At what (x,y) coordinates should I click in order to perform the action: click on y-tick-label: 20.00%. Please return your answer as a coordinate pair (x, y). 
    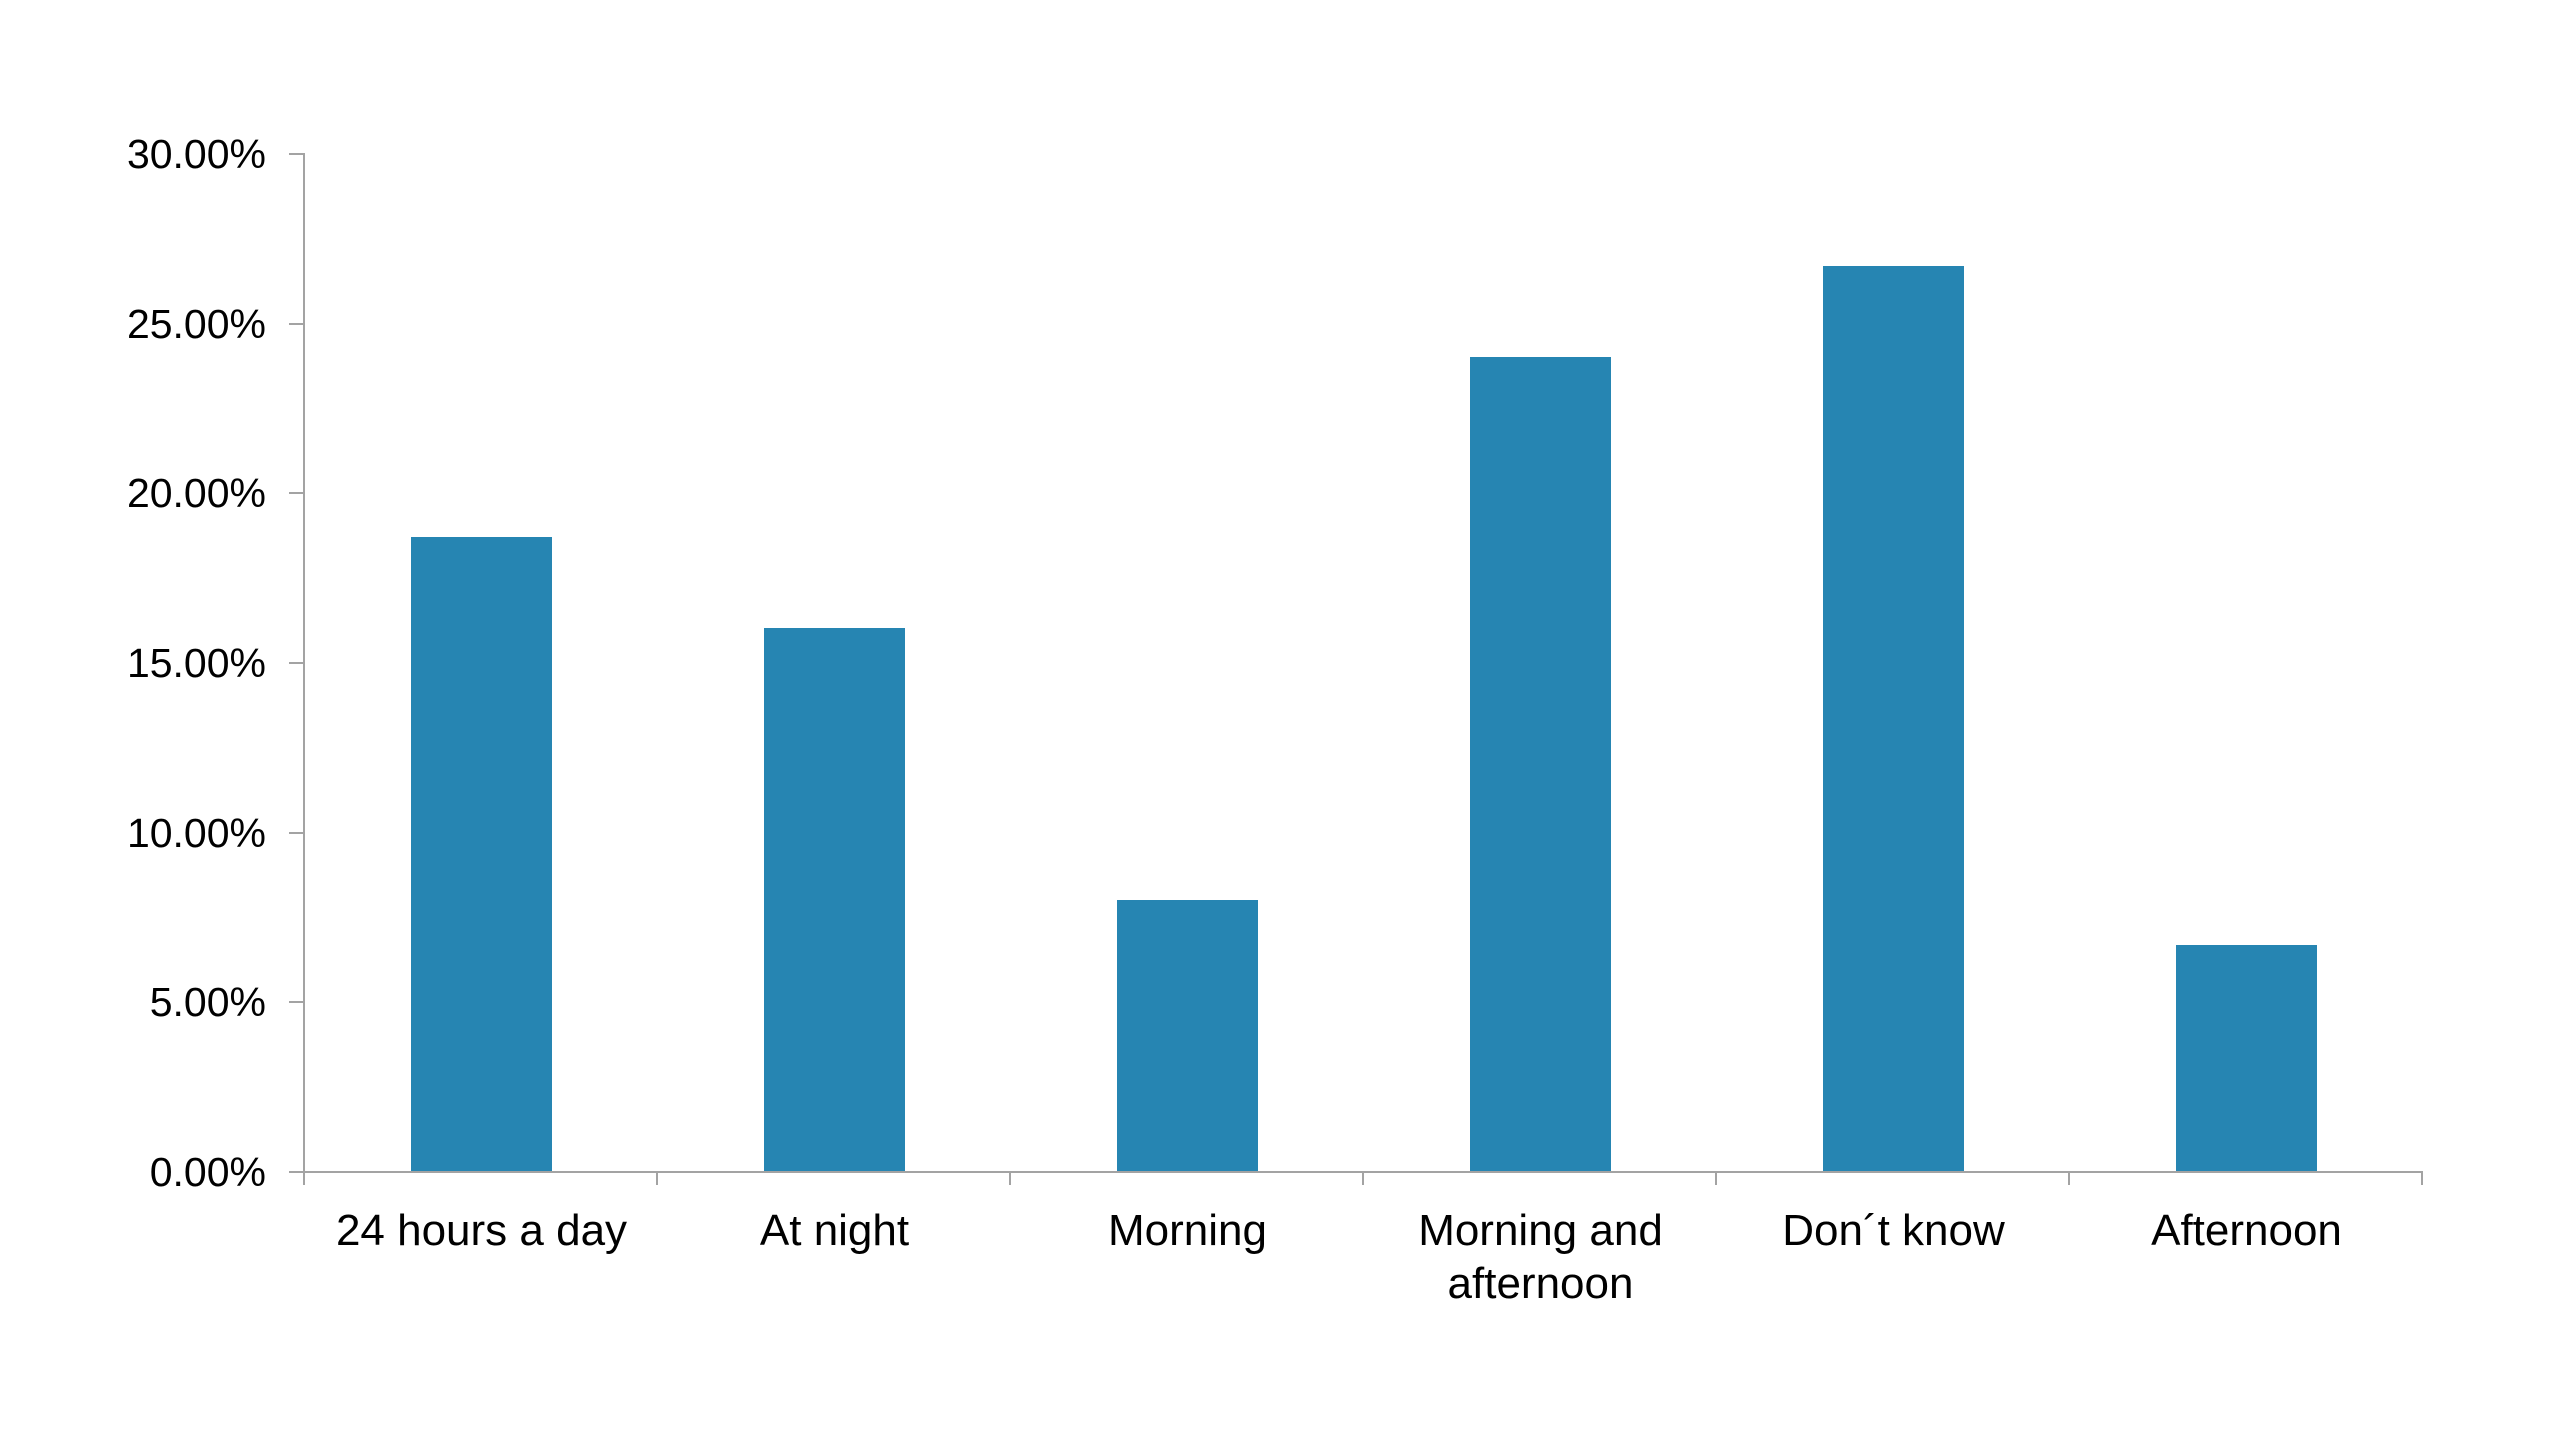
    Looking at the image, I should click on (196, 493).